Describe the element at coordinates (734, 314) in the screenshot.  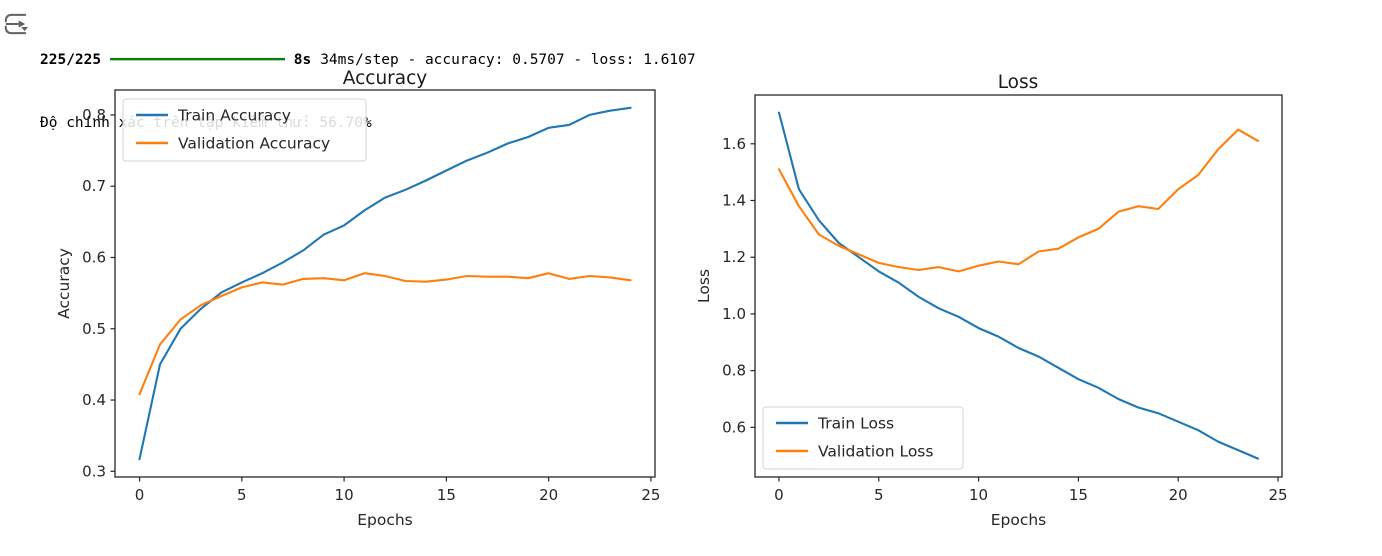
I see `y-tick-label: 1.0` at that location.